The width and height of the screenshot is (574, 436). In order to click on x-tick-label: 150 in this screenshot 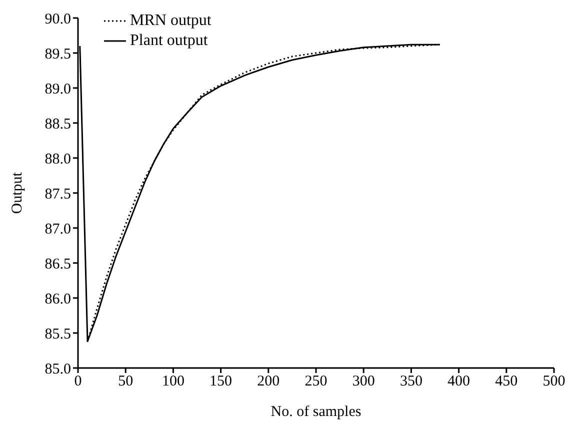, I will do `click(221, 382)`.